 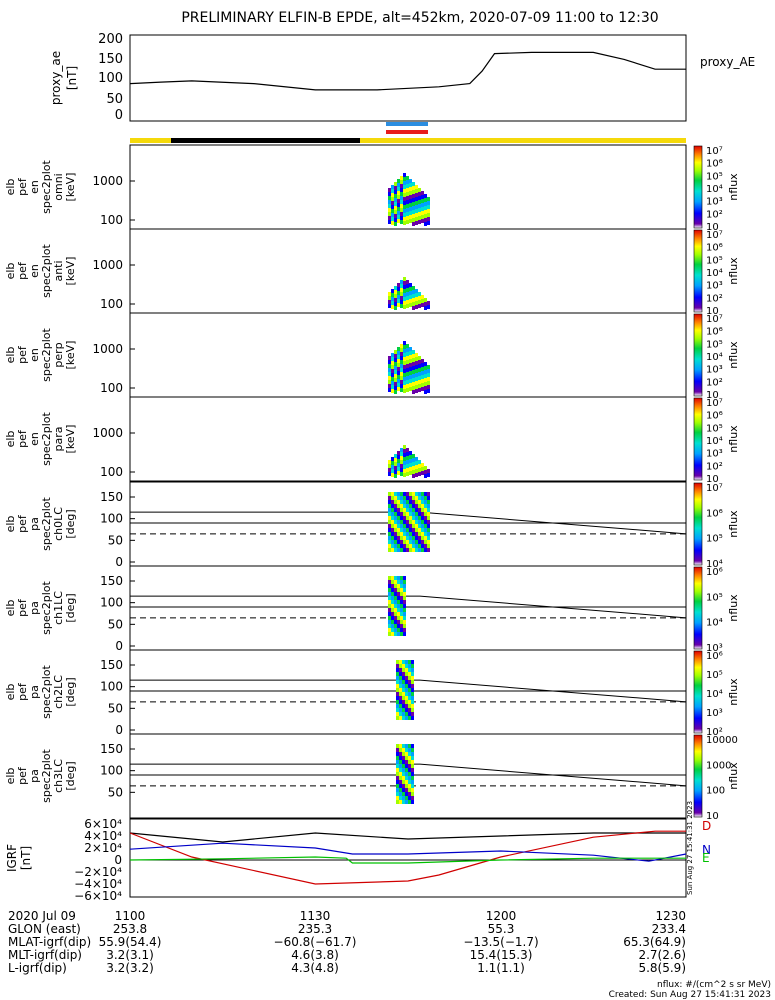 What do you see at coordinates (58, 608) in the screenshot?
I see `panel-ylabel: ch1LC` at bounding box center [58, 608].